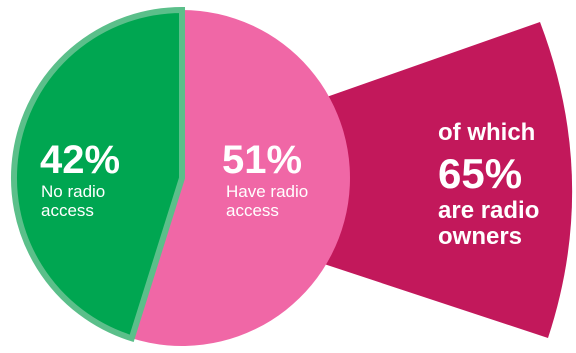 Image resolution: width=576 pixels, height=353 pixels. Describe the element at coordinates (67, 210) in the screenshot. I see `label-no-access-line2: access` at that location.